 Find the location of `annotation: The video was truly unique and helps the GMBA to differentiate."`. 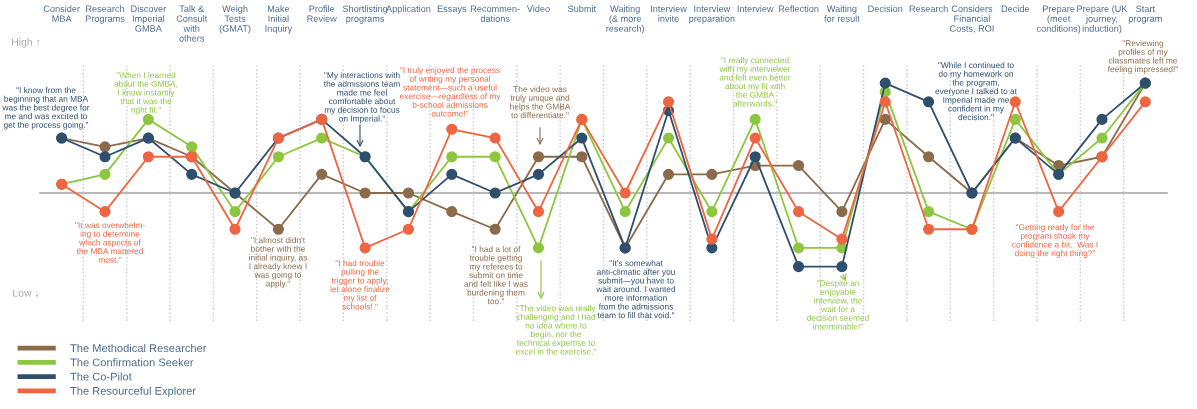

annotation: The video was truly unique and helps the GMBA to differentiate." is located at coordinates (540, 102).